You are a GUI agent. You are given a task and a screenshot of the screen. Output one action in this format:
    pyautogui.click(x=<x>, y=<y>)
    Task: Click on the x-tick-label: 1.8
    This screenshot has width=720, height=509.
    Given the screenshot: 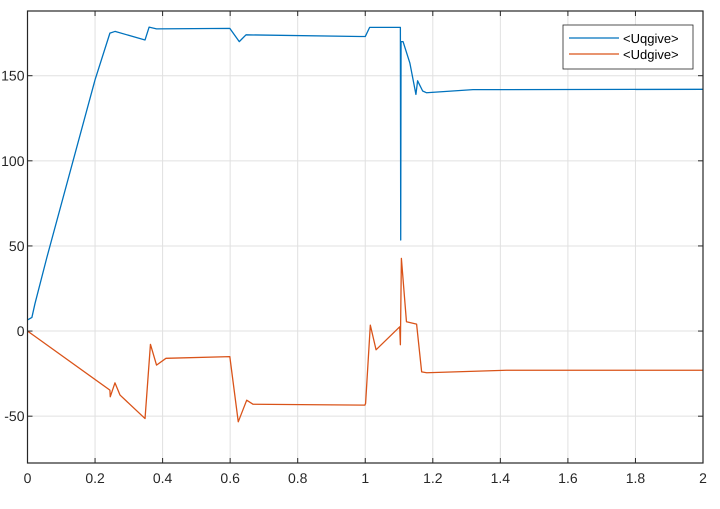 What is the action you would take?
    pyautogui.click(x=636, y=478)
    